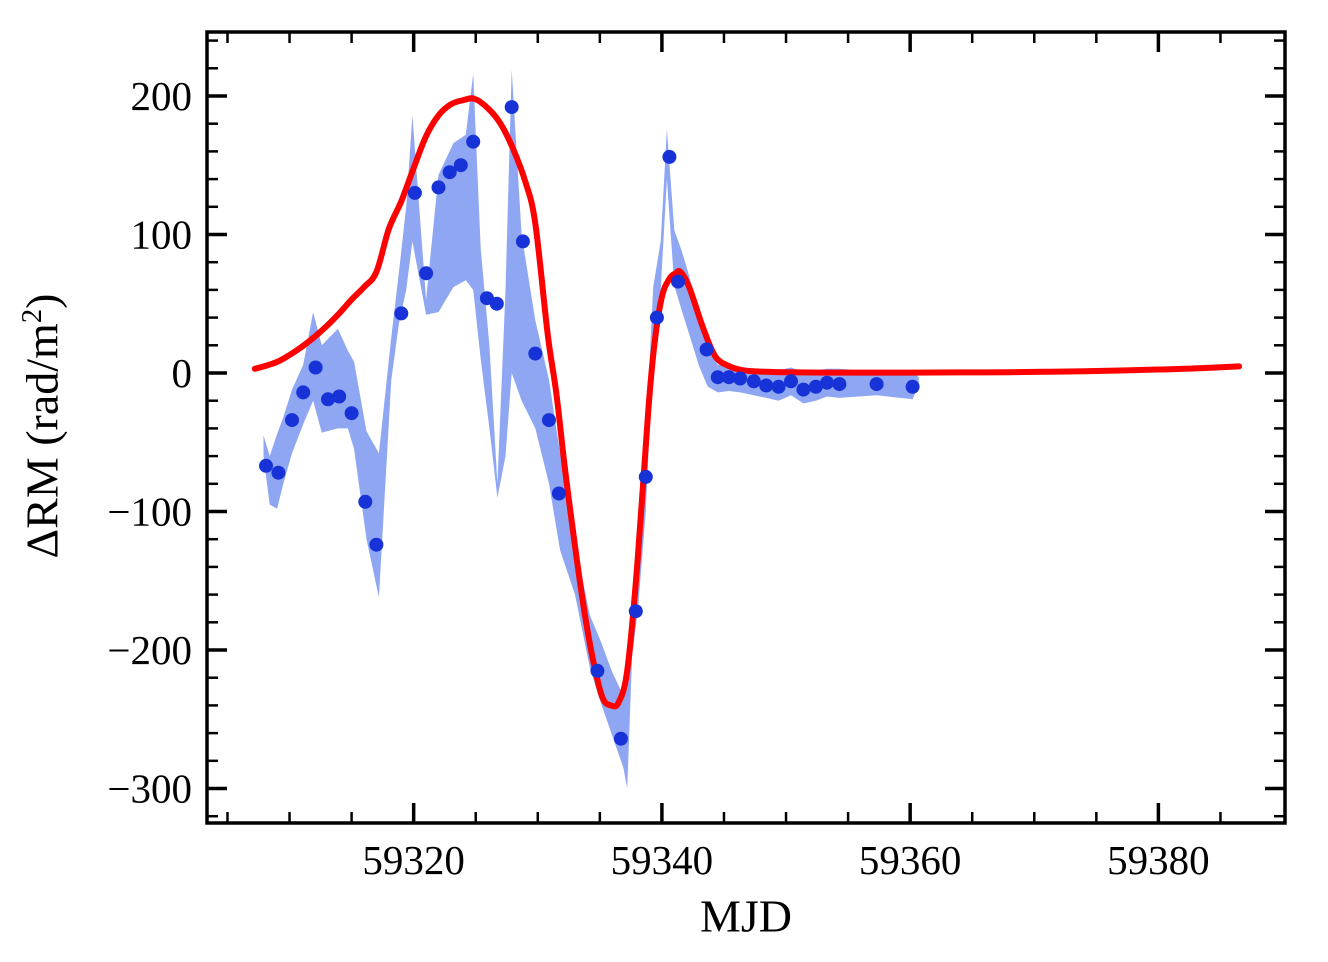 This screenshot has height=962, width=1328. I want to click on y-axis-label-close: ), so click(42, 301).